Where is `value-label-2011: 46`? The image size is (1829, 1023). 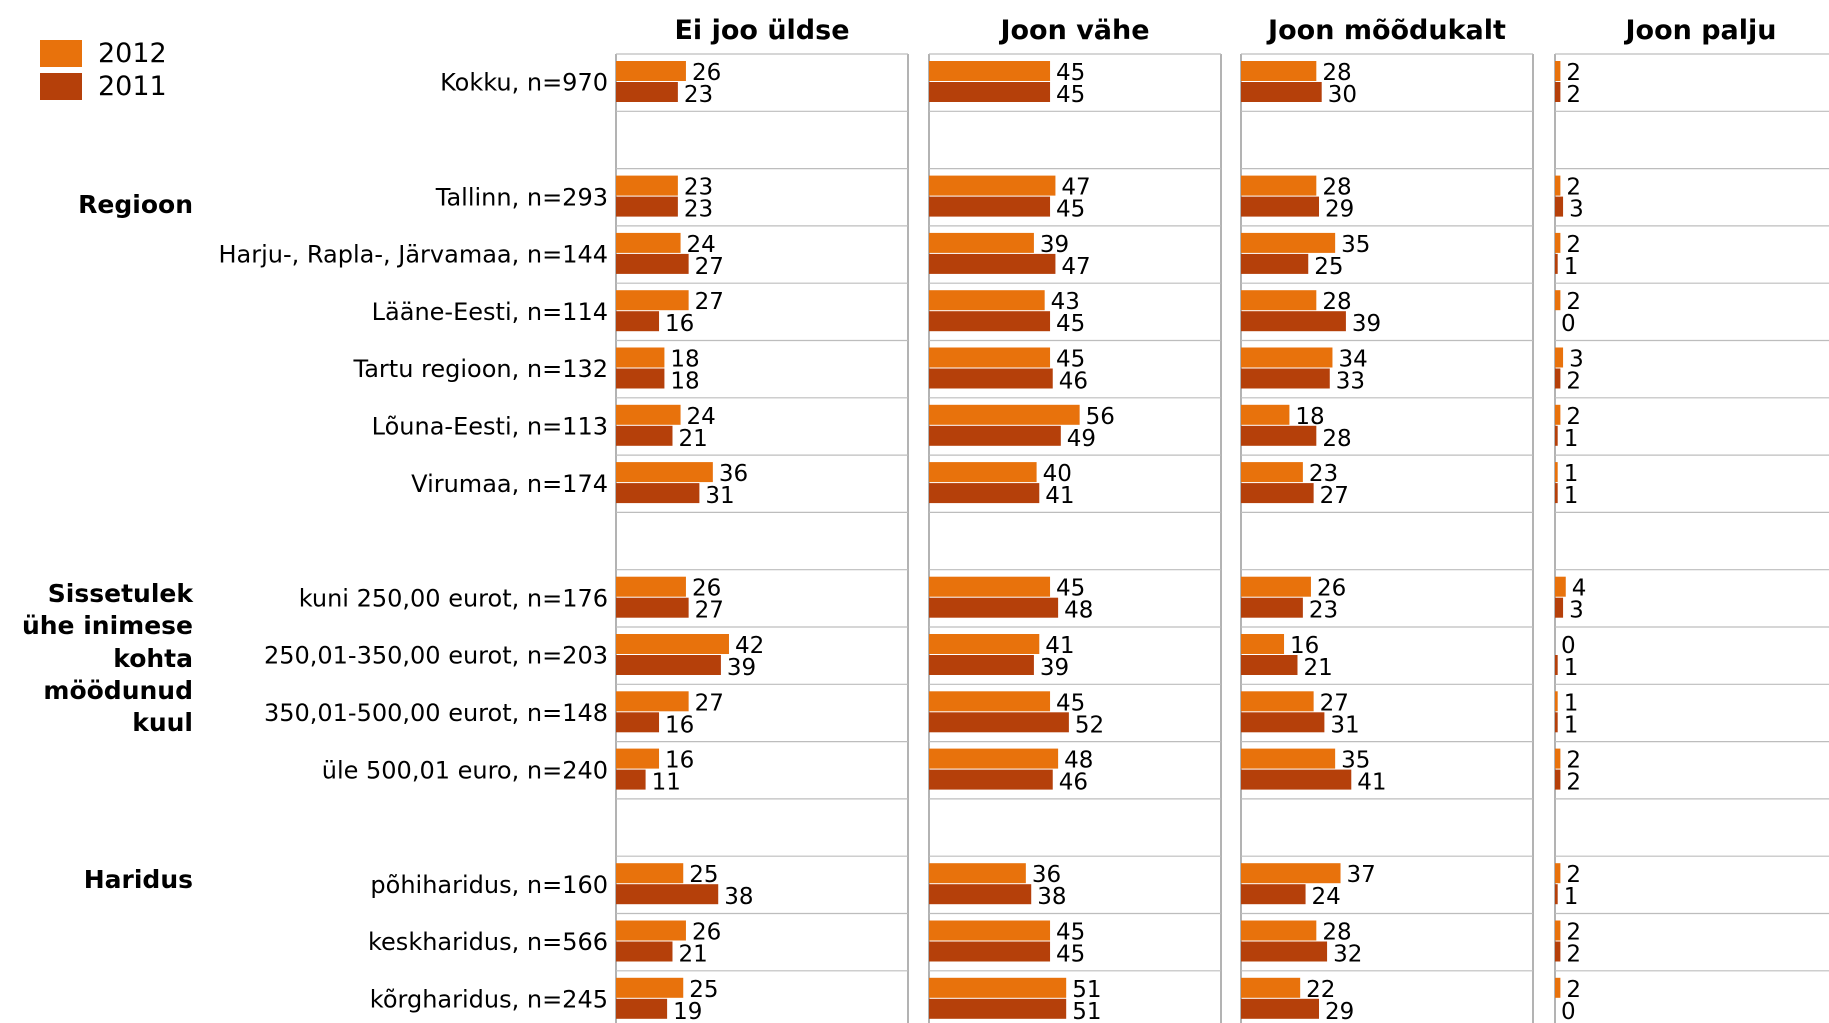
value-label-2011: 46 is located at coordinates (1073, 783).